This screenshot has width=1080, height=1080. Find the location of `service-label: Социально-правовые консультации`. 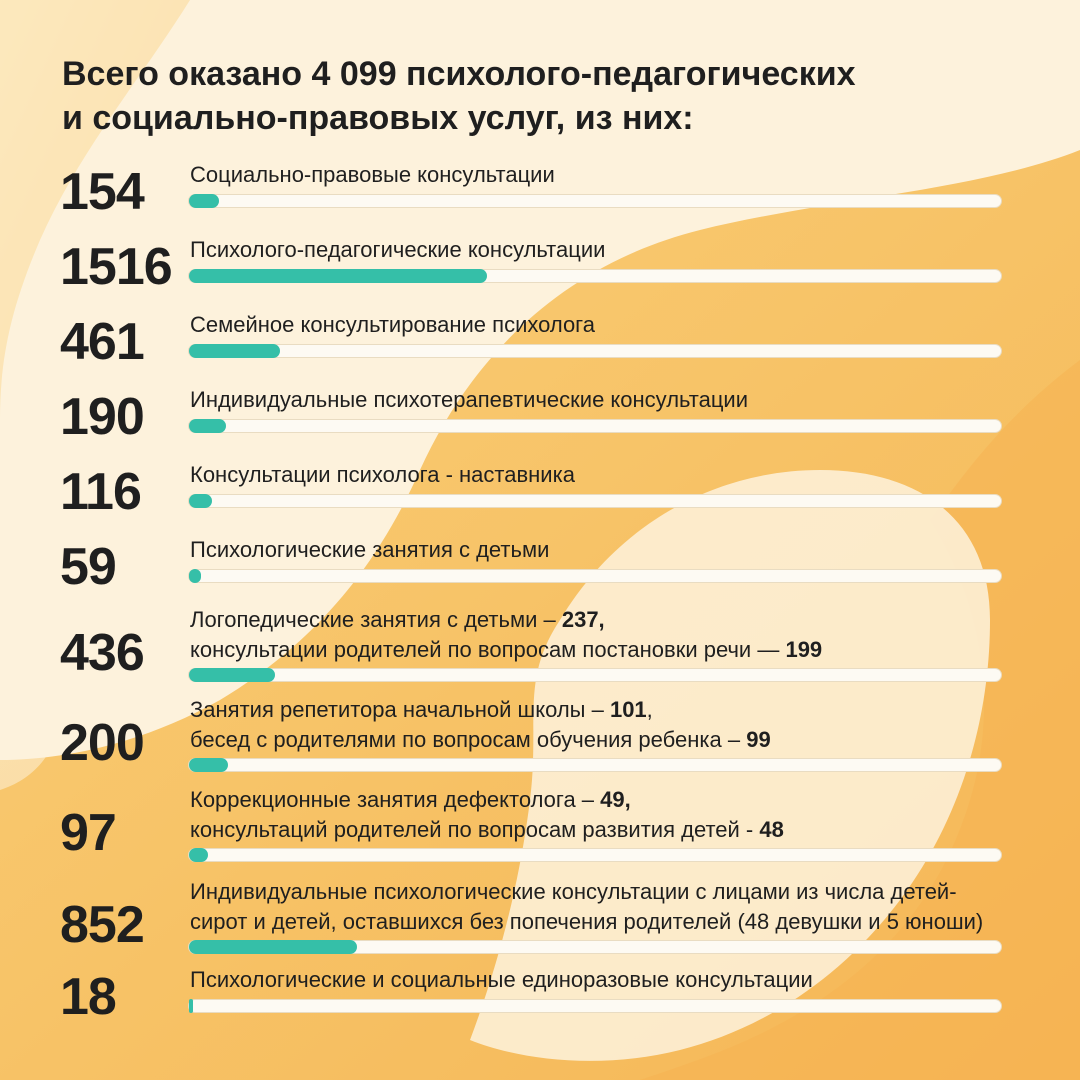

service-label: Социально-правовые консультации is located at coordinates (372, 175).